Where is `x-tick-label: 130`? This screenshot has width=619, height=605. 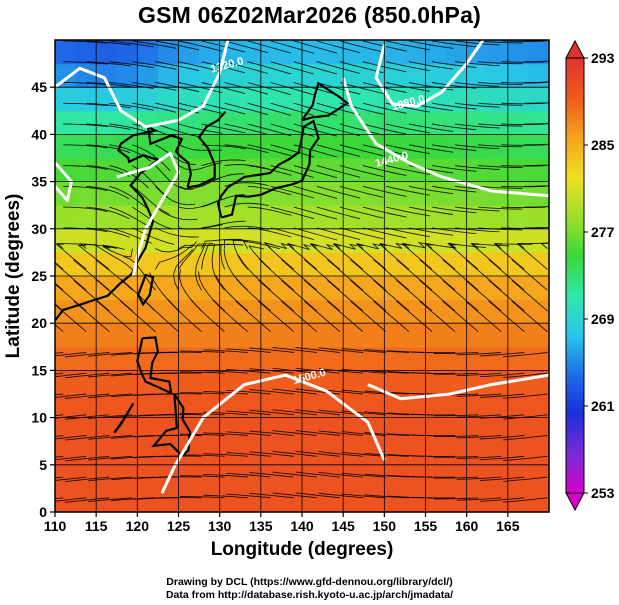 x-tick-label: 130 is located at coordinates (220, 526).